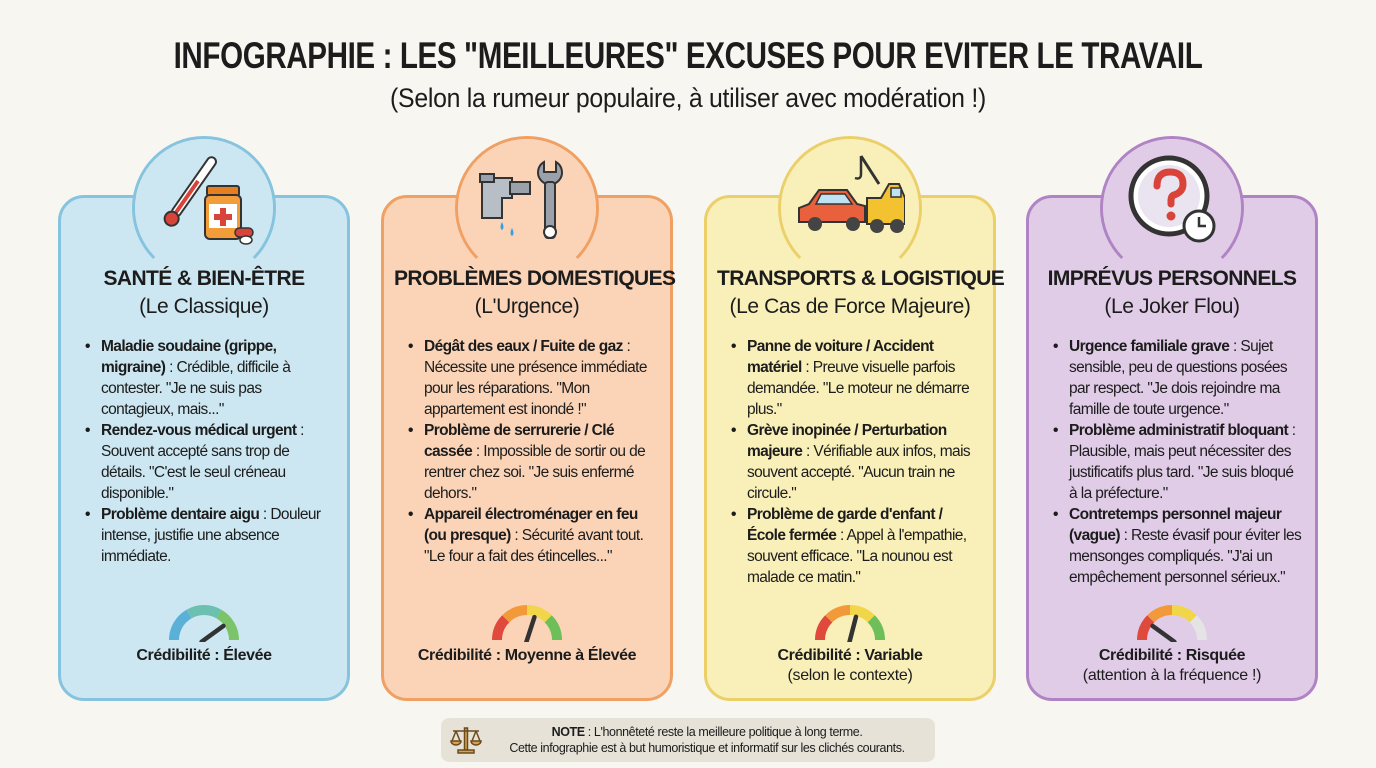  Describe the element at coordinates (1172, 199) in the screenshot. I see `question-clock-icon` at that location.